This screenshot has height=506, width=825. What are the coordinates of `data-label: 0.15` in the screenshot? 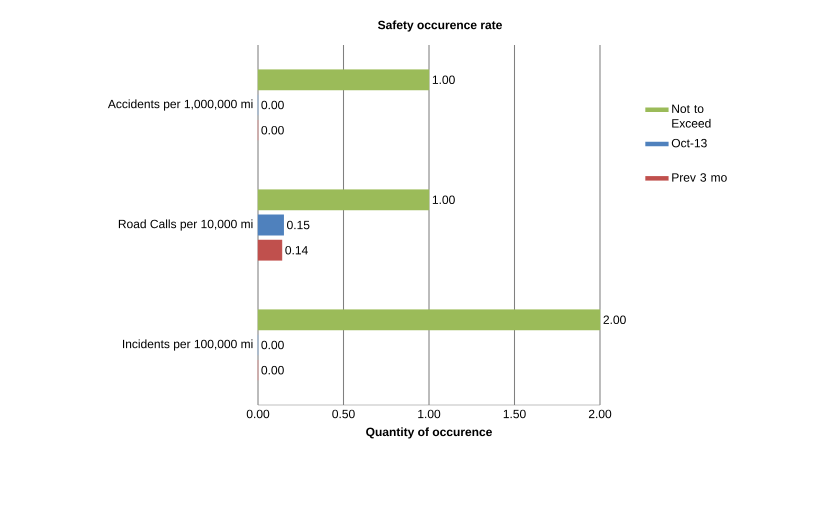 It's located at (298, 225).